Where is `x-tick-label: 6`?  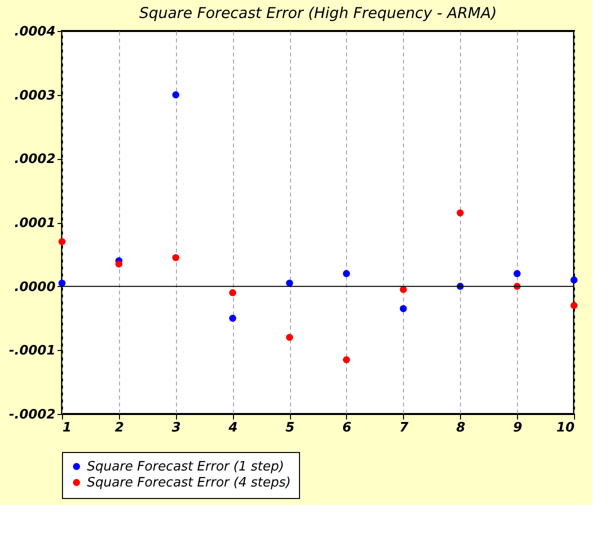 x-tick-label: 6 is located at coordinates (347, 428).